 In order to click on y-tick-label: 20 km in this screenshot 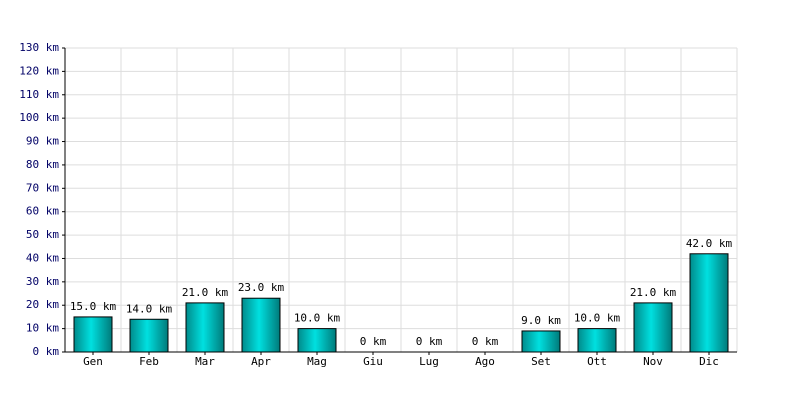, I will do `click(42, 304)`.